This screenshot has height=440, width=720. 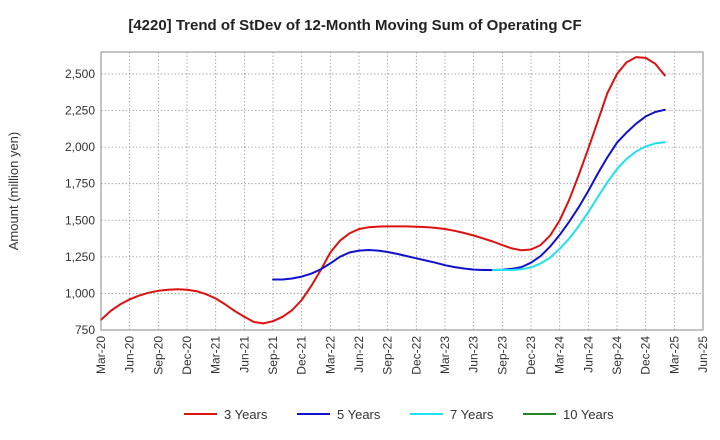 I want to click on x-tick-label: Sep-24, so click(x=617, y=355).